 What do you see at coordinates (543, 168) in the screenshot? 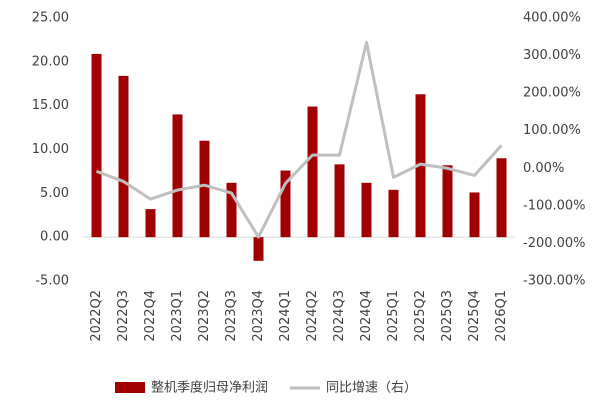
I see `y2-tick-label: 0.00%` at bounding box center [543, 168].